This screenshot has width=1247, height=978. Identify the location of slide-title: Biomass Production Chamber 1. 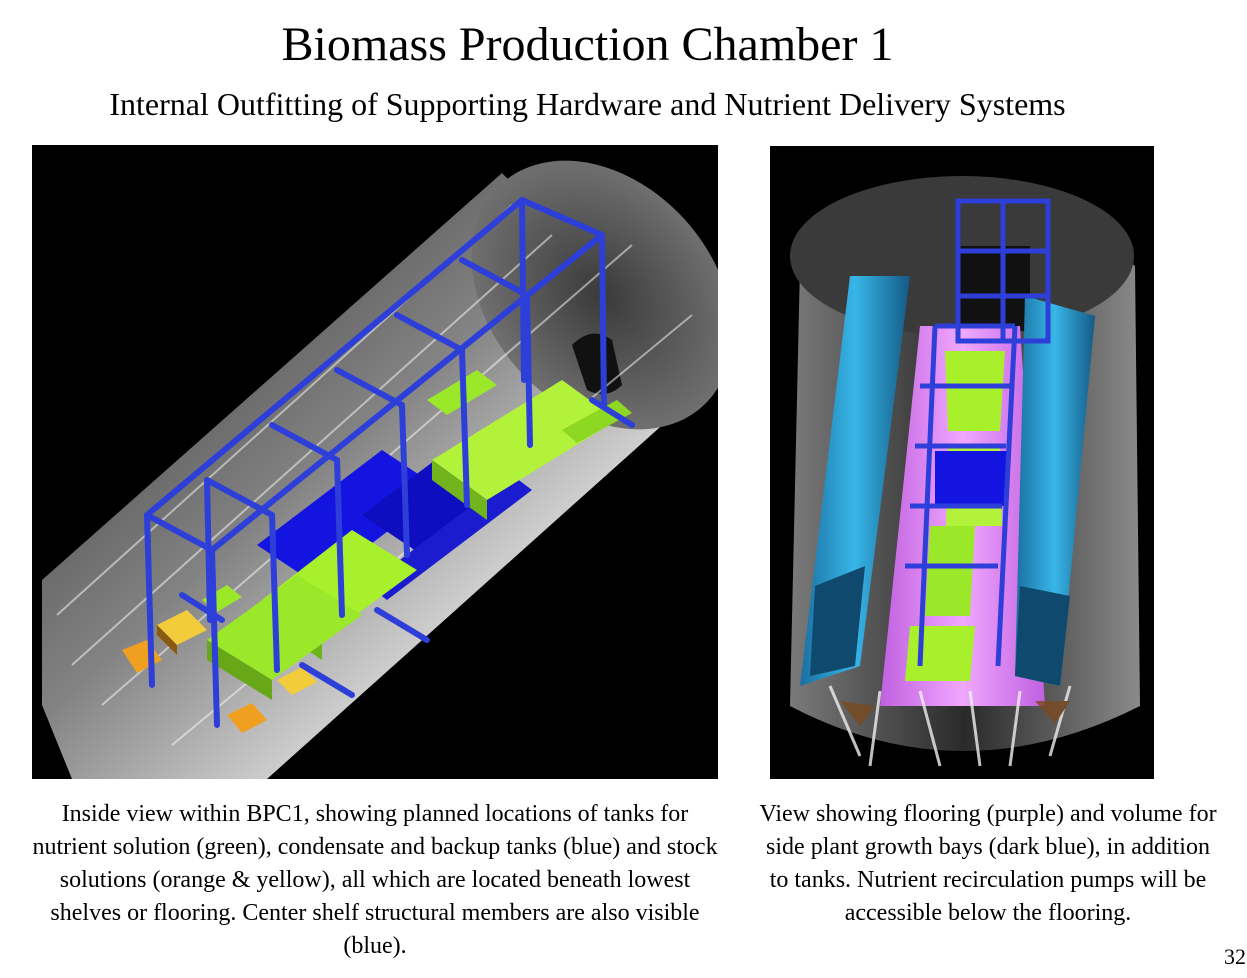
(587, 44).